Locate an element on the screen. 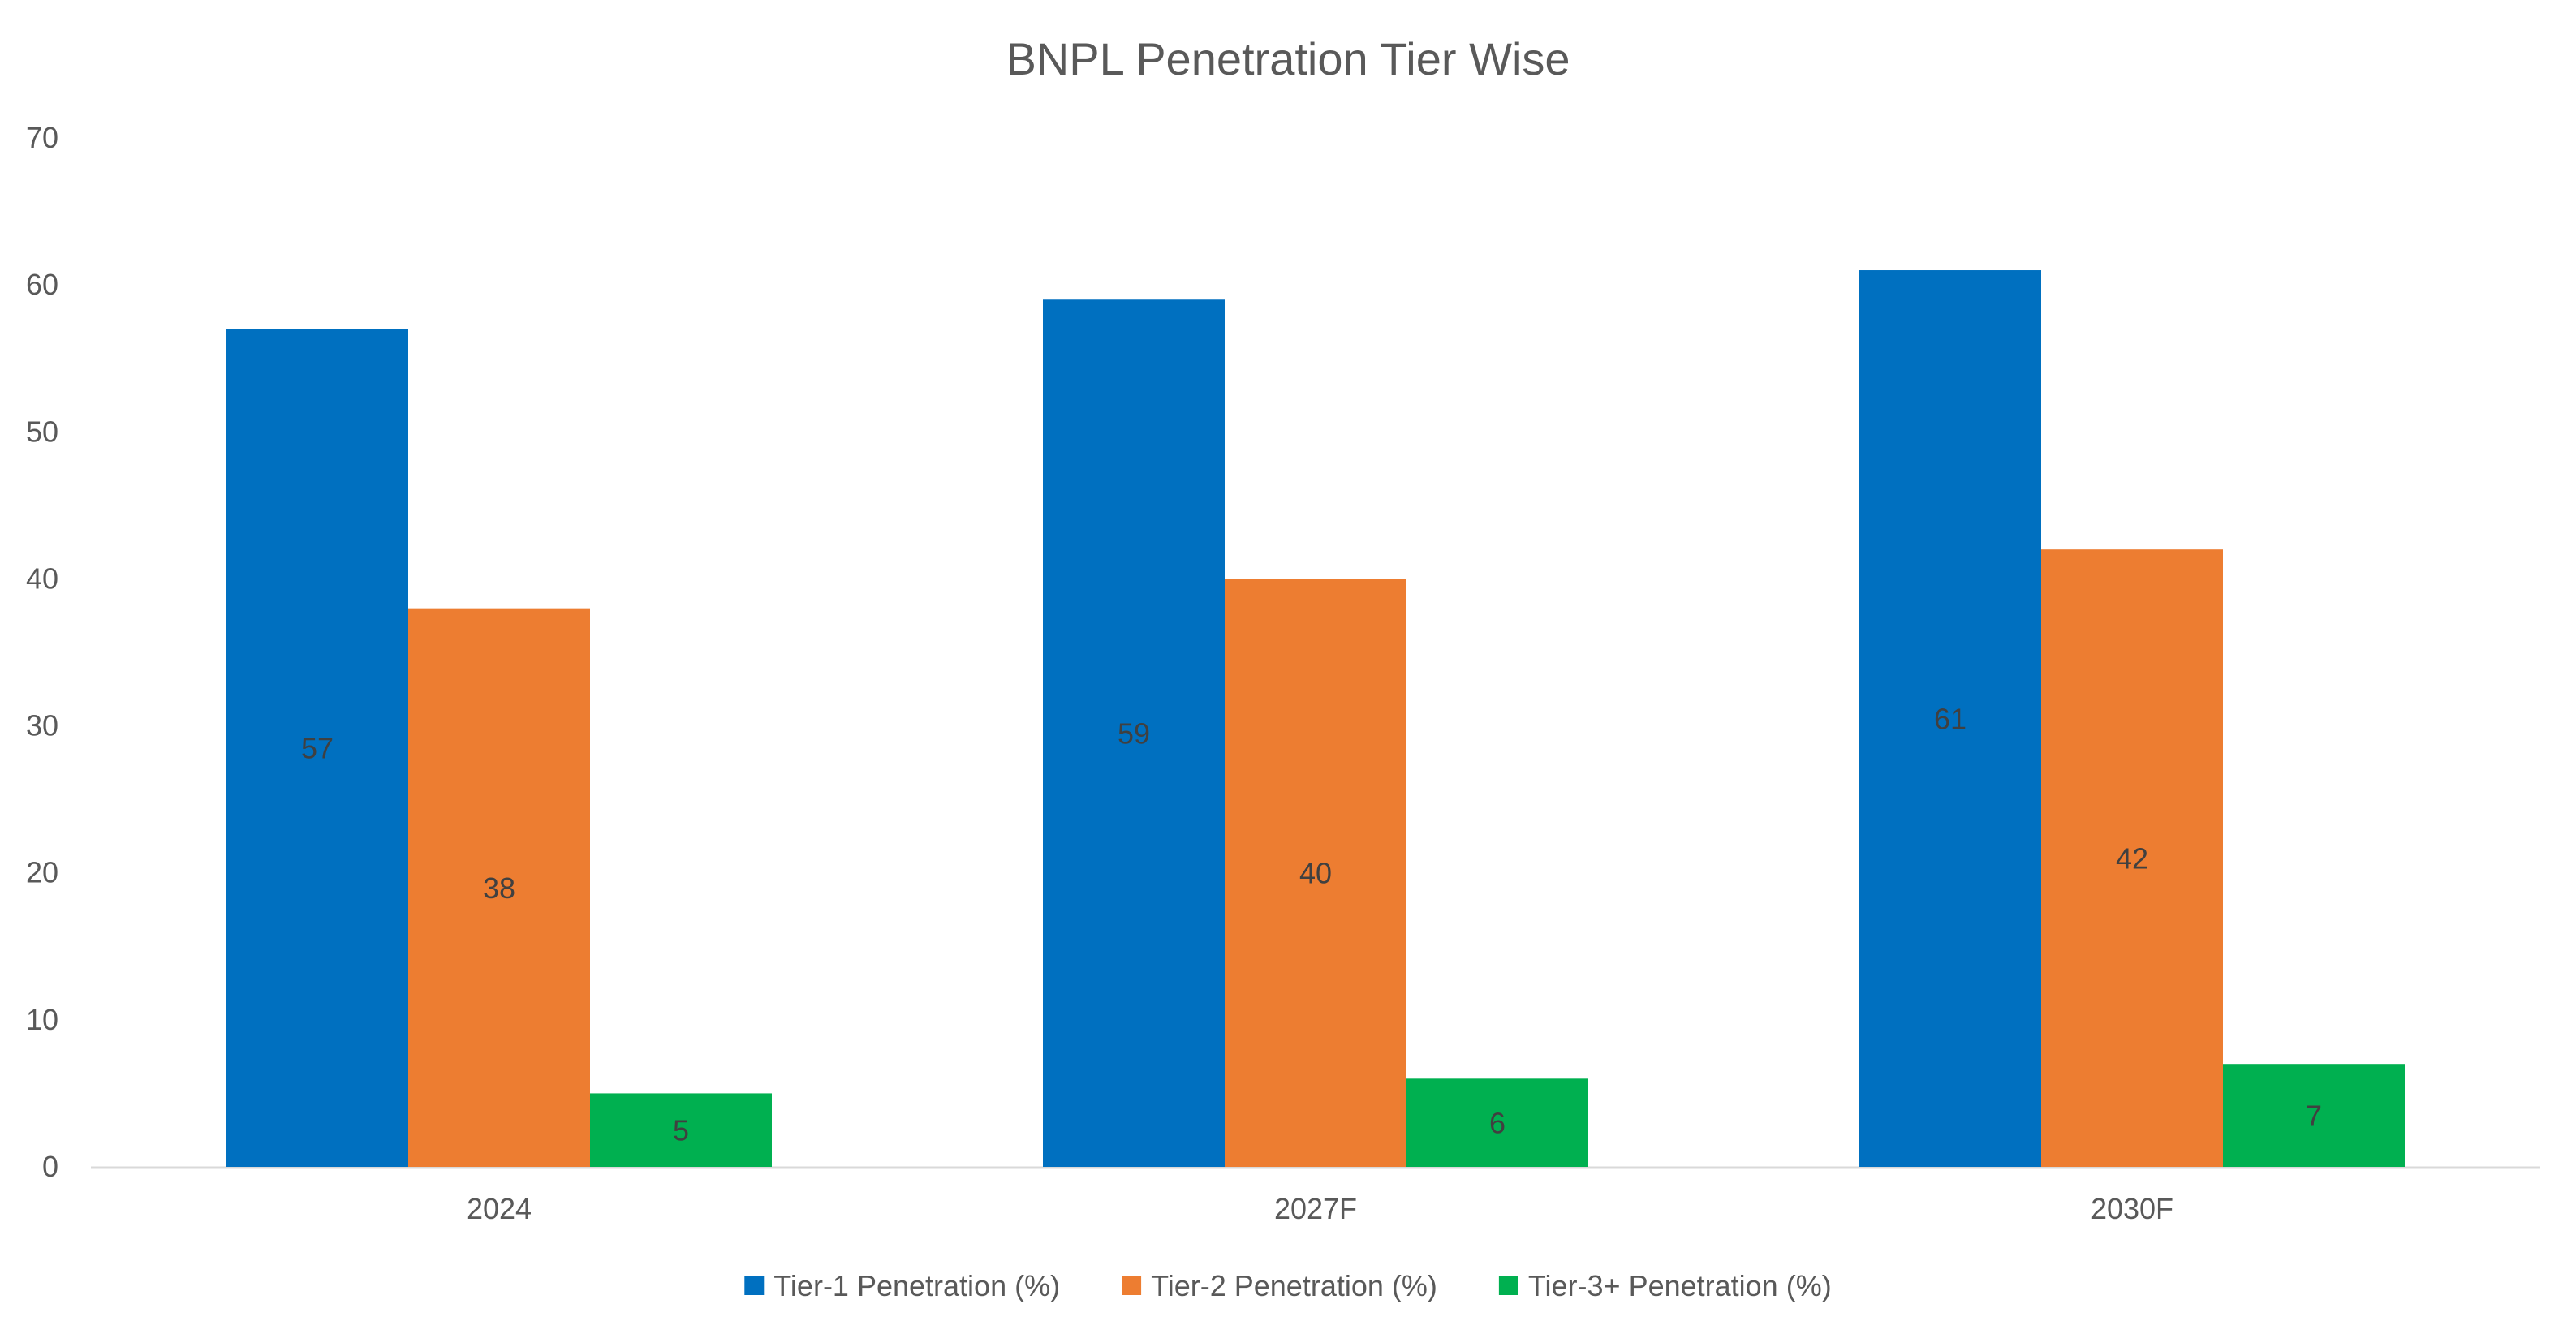 This screenshot has width=2576, height=1334. data-label: 40 is located at coordinates (1316, 873).